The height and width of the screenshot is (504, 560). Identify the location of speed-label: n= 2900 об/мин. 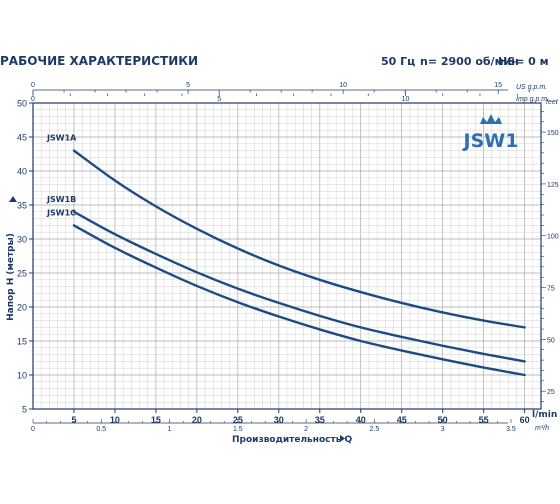
(469, 61).